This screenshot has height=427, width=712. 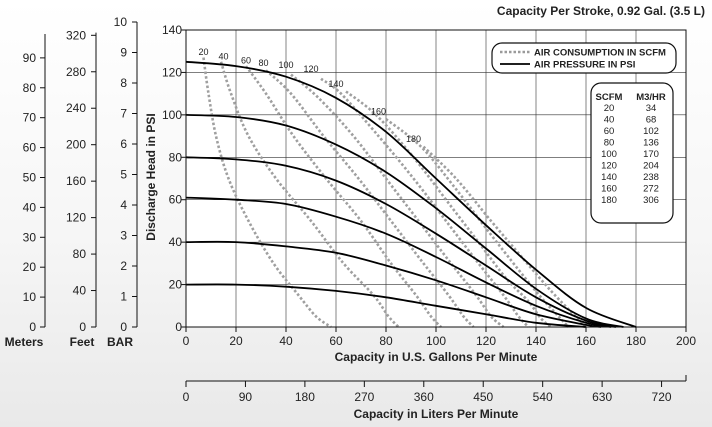 What do you see at coordinates (609, 97) in the screenshot?
I see `table-header-scfm: SCFM` at bounding box center [609, 97].